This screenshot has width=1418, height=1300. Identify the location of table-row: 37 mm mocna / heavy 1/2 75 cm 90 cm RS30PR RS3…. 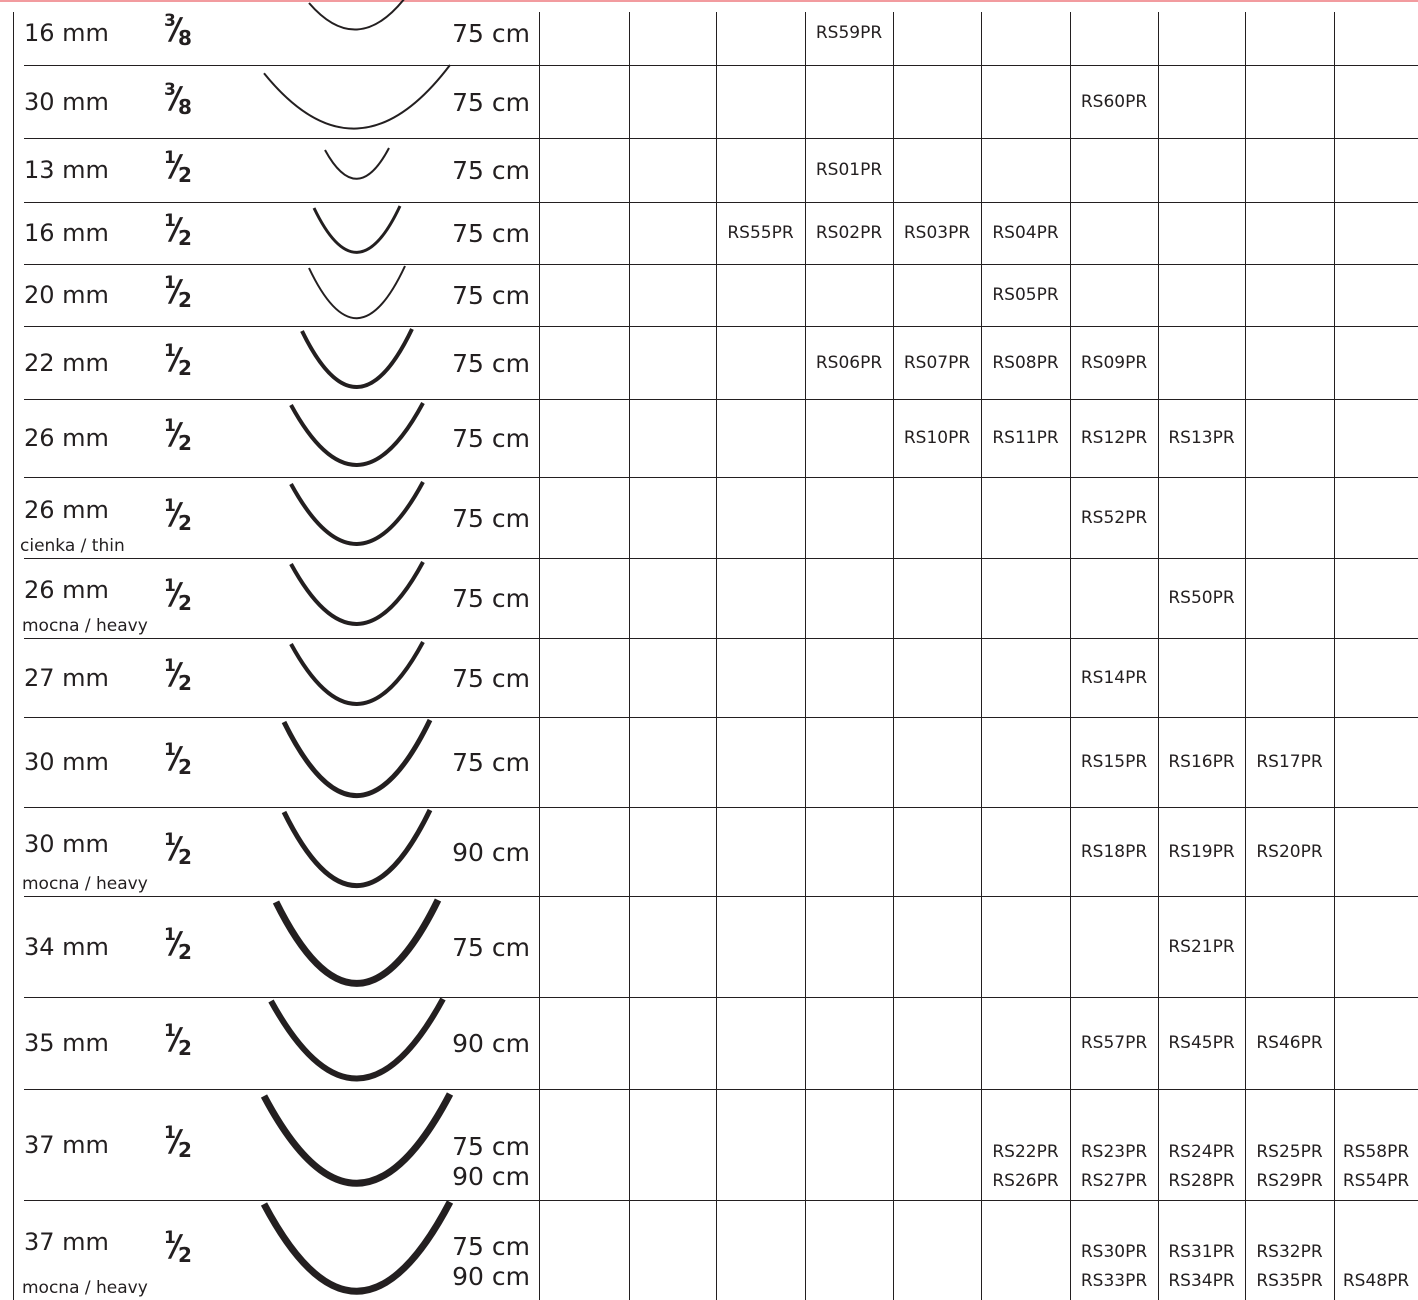
(709, 1249).